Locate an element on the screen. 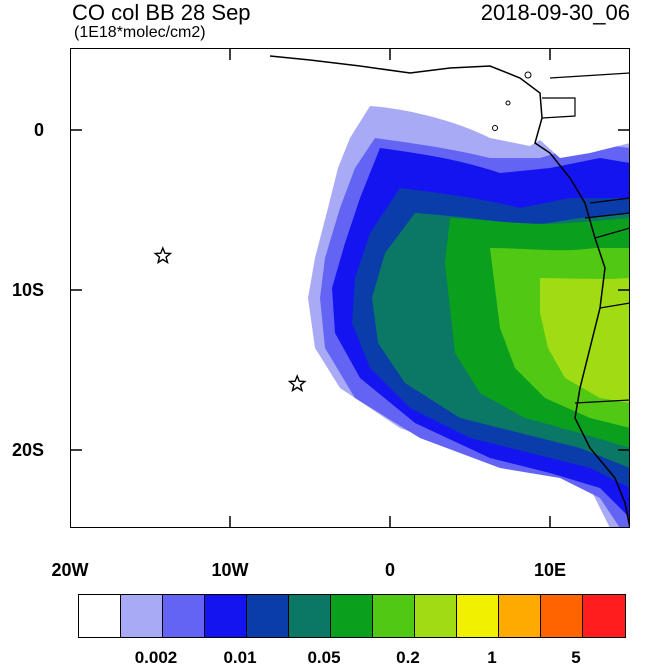  border-lines is located at coordinates (585, 238).